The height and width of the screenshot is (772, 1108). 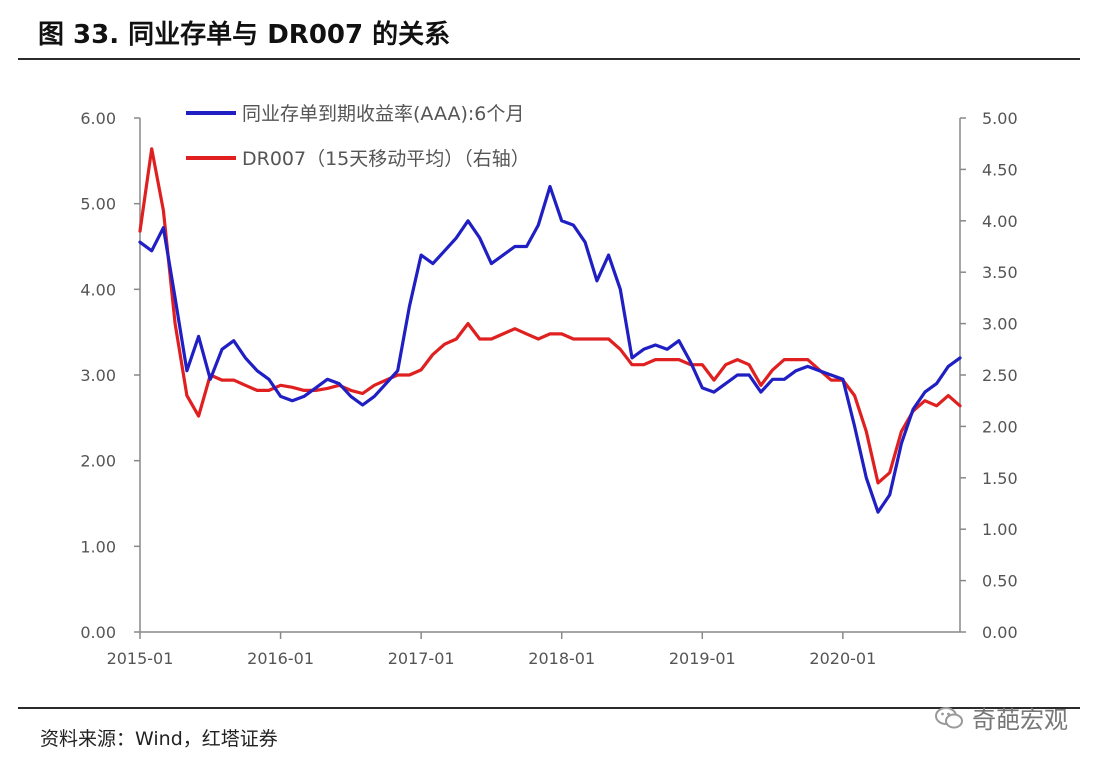 I want to click on figure-title: 图 33. 同业存单与 DR007 的关系, so click(x=244, y=35).